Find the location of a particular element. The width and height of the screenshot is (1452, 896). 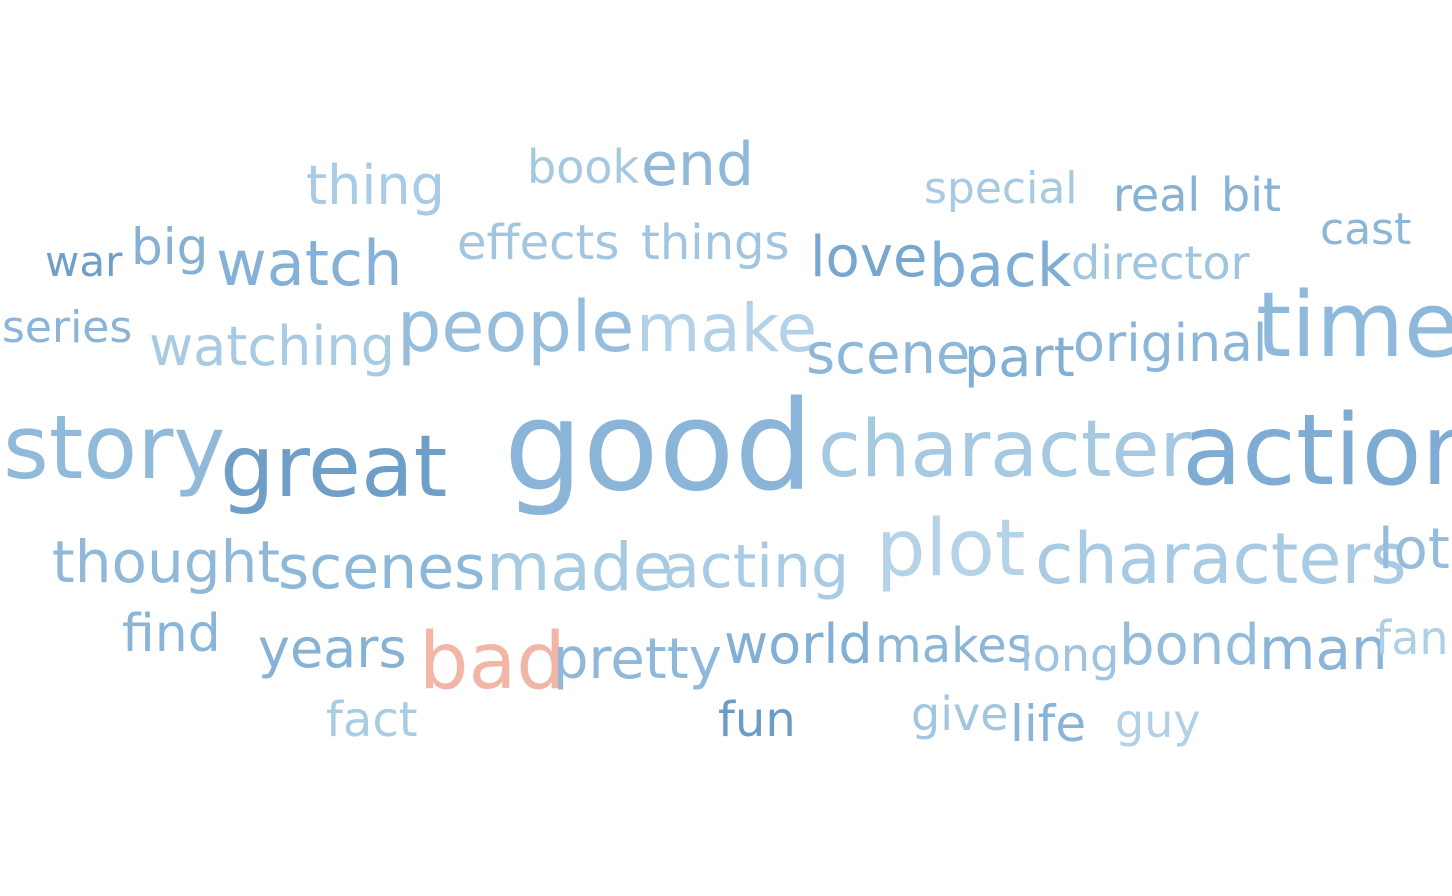

word-good: good is located at coordinates (659, 447).